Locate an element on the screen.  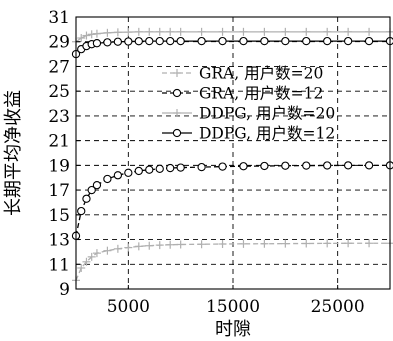
legend-item: DDPG, 用户数=12 is located at coordinates (248, 134).